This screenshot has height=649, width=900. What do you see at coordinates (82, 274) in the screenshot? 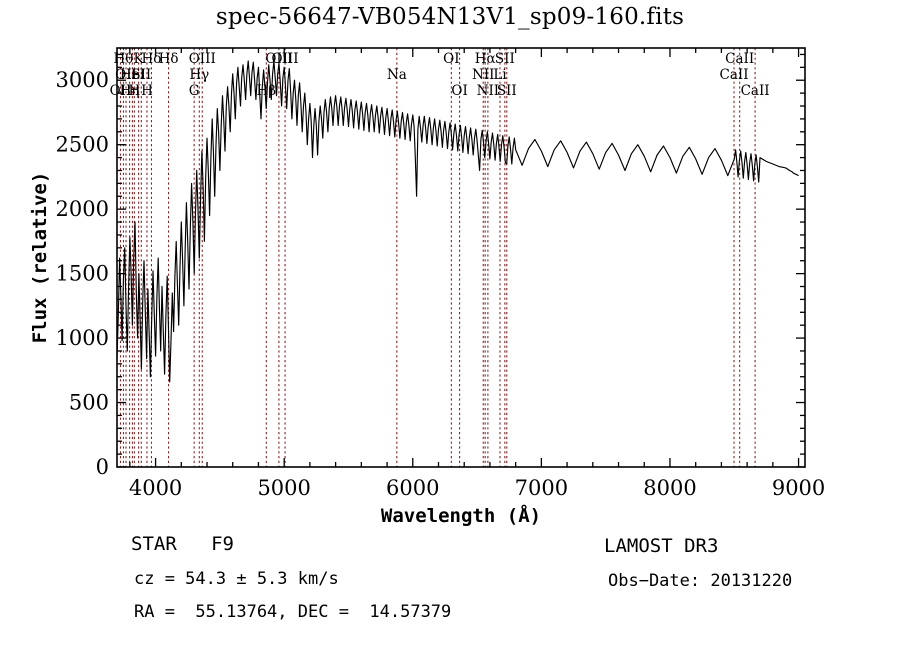
I see `svg-text: 1500` at bounding box center [82, 274].